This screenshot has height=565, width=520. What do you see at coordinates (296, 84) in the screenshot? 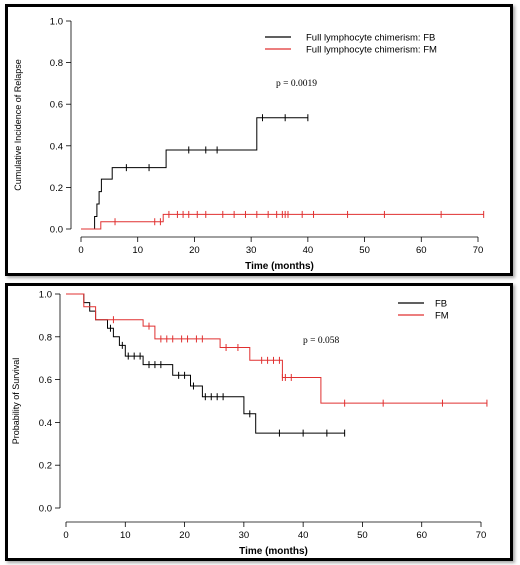
I see `p-value-annotation: p = 0.0019` at bounding box center [296, 84].